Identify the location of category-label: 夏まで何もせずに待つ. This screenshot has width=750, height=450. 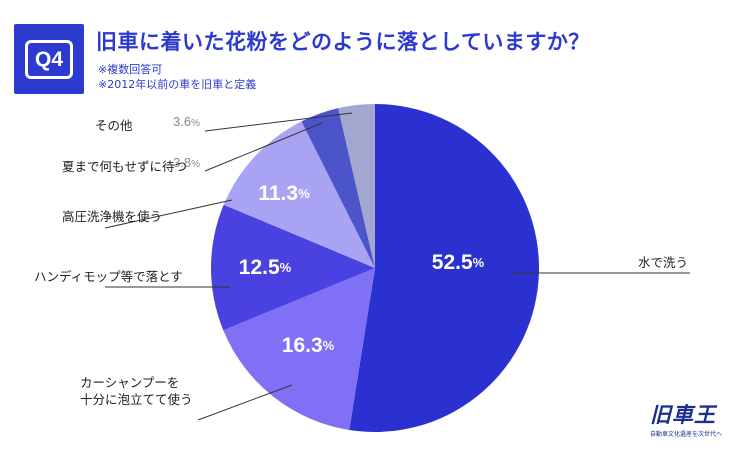
(124, 166).